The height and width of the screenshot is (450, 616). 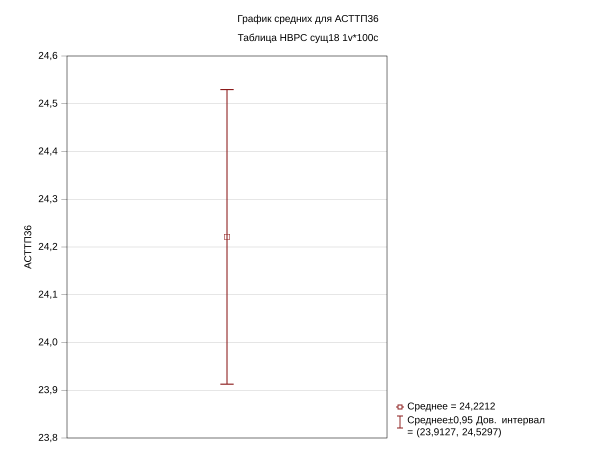 I want to click on y-tick-label: 24,4, so click(x=48, y=151).